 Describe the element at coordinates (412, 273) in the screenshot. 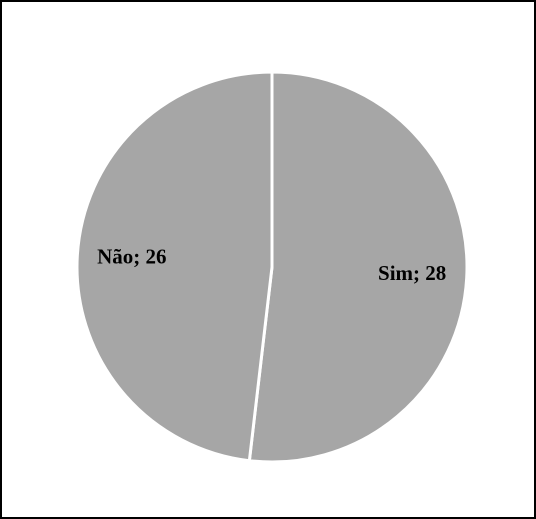

I see `data-label: Sim; 28` at that location.